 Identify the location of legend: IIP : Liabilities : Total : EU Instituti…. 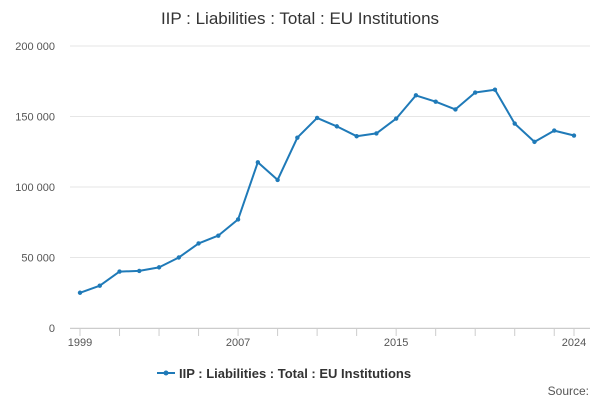
(284, 373).